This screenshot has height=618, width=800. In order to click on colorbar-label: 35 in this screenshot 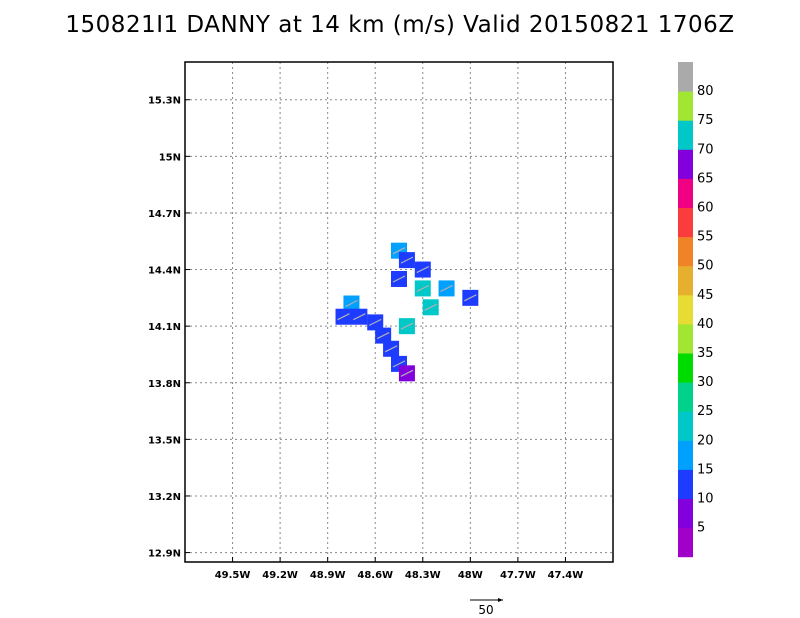, I will do `click(705, 353)`.